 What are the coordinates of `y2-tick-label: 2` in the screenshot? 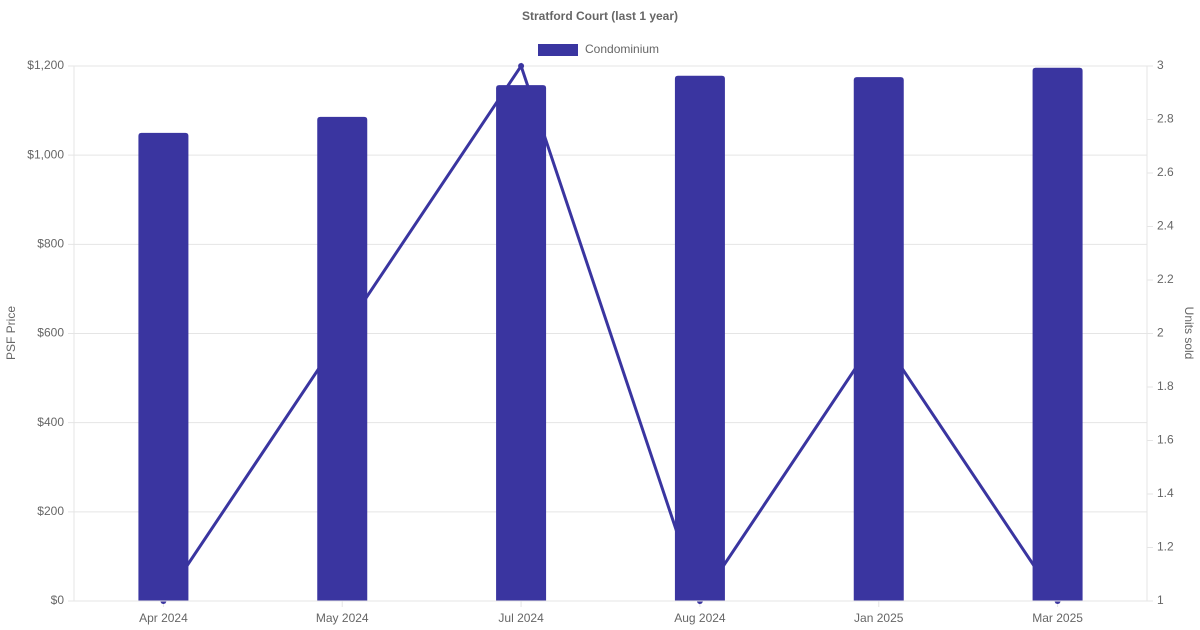 It's located at (1160, 333).